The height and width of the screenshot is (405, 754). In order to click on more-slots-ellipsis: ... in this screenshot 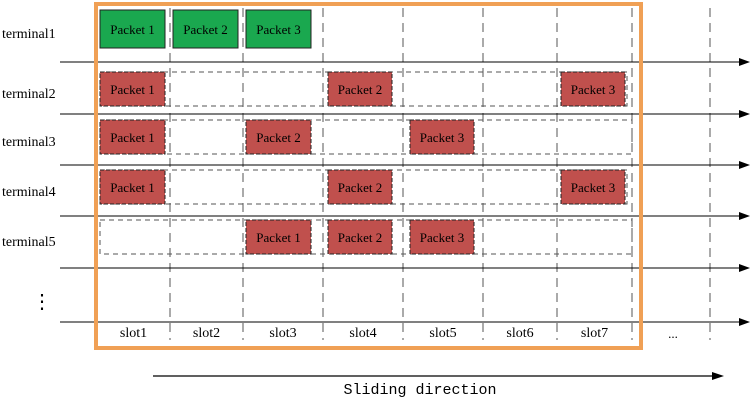, I will do `click(673, 333)`.